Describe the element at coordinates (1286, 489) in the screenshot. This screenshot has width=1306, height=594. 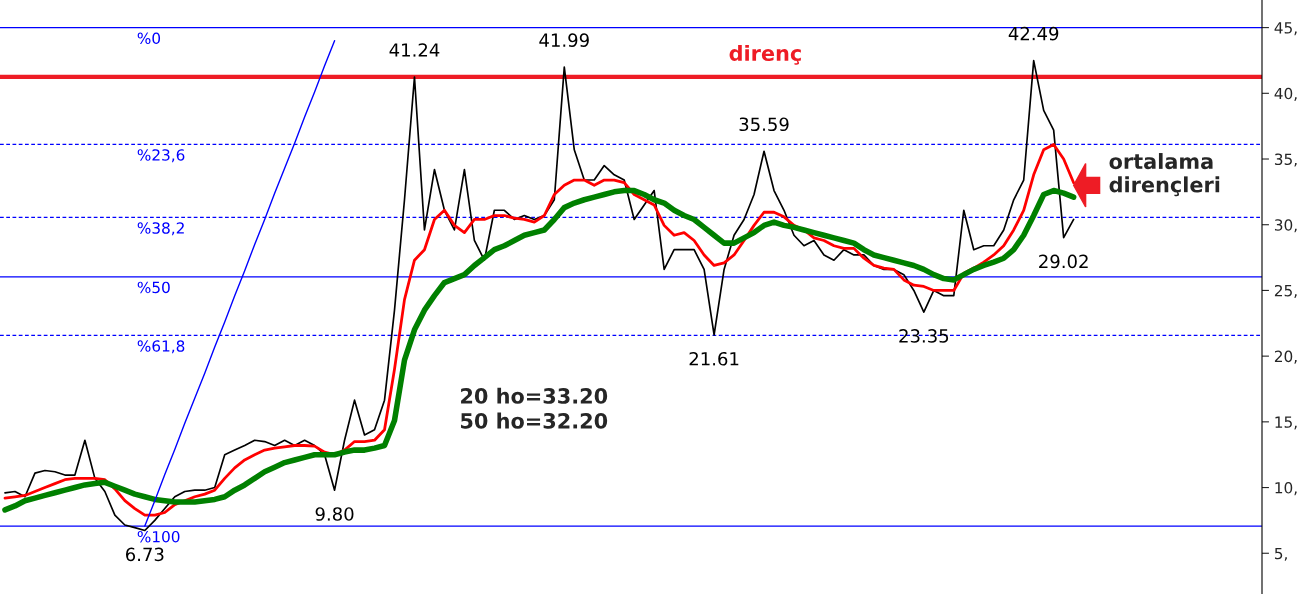
I see `y-tick-label: 10,` at that location.